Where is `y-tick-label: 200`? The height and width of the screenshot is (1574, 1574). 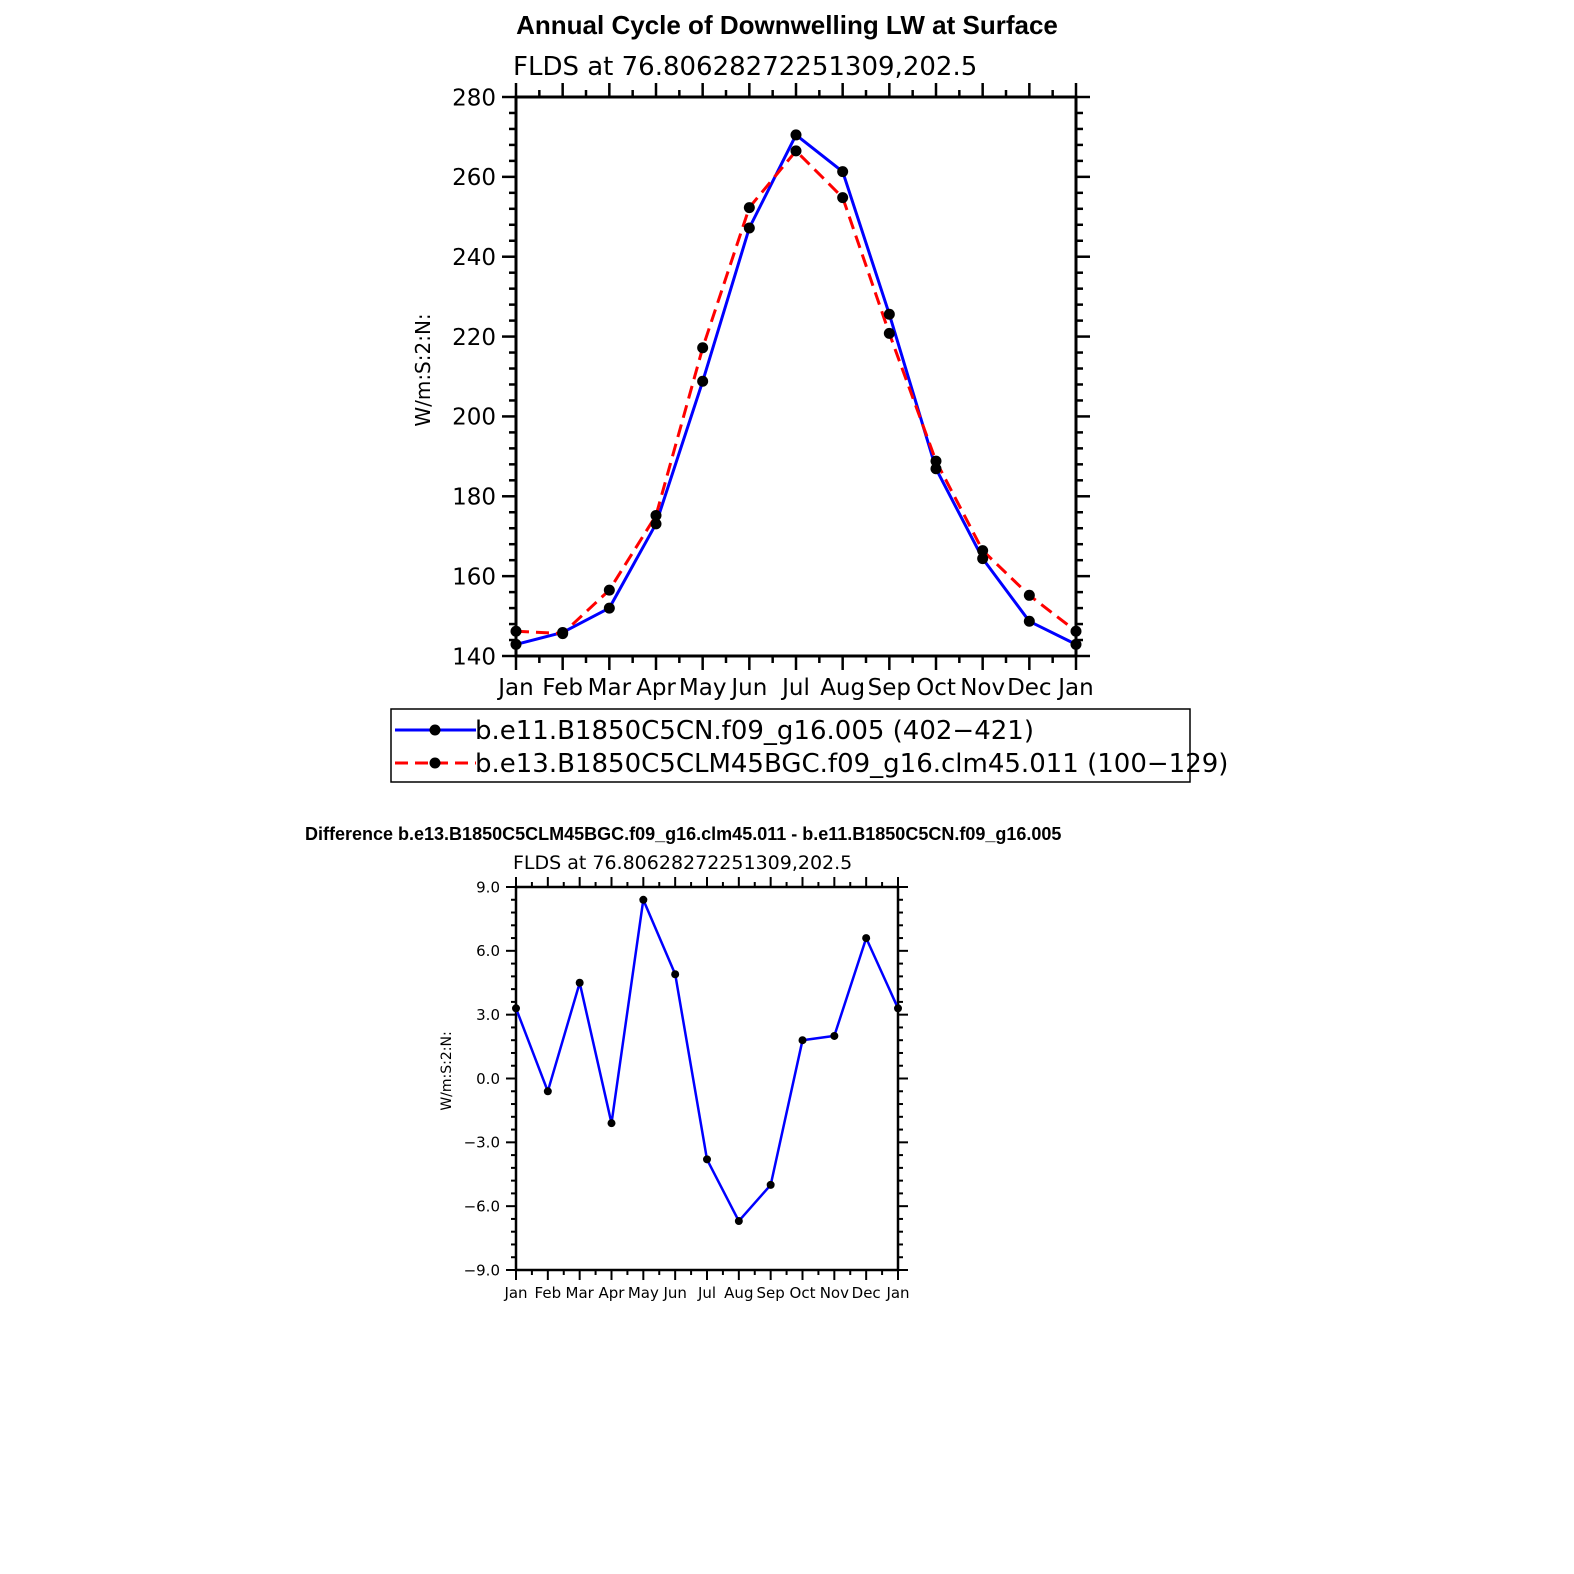
y-tick-label: 200 is located at coordinates (474, 418).